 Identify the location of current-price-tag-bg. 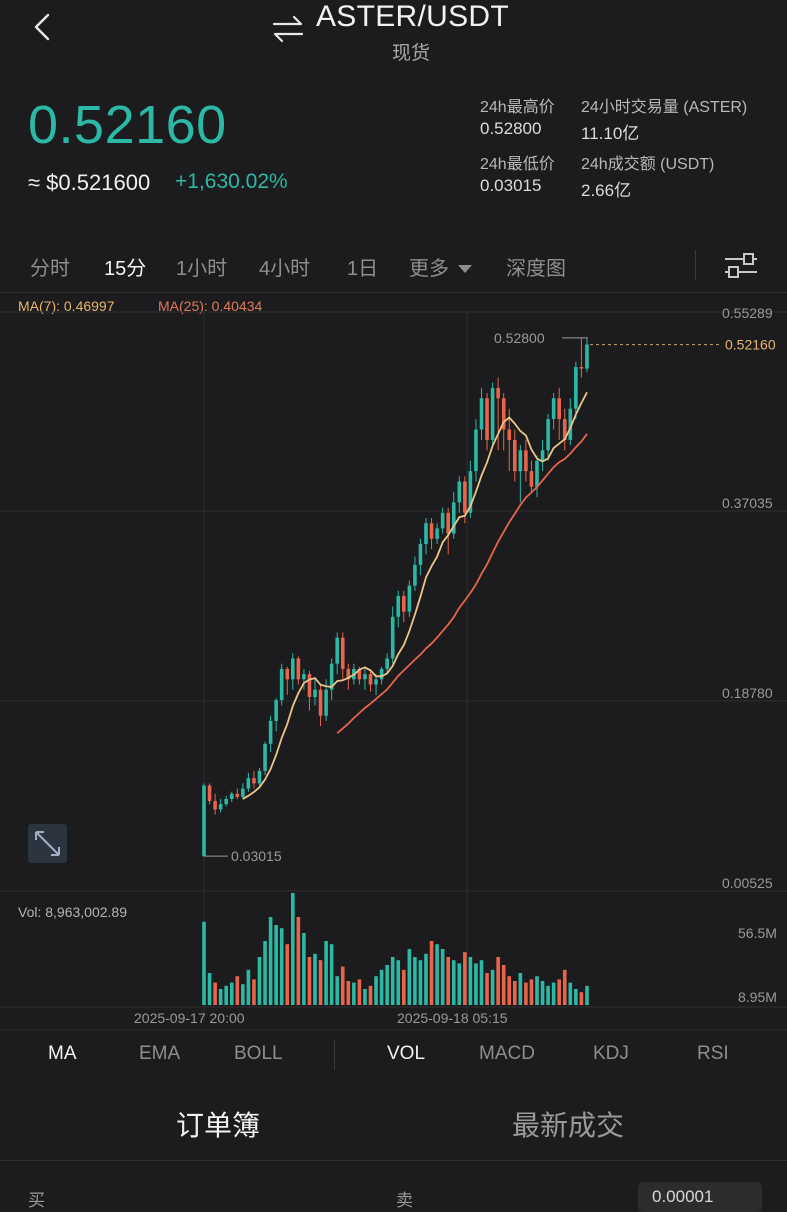
(753, 344).